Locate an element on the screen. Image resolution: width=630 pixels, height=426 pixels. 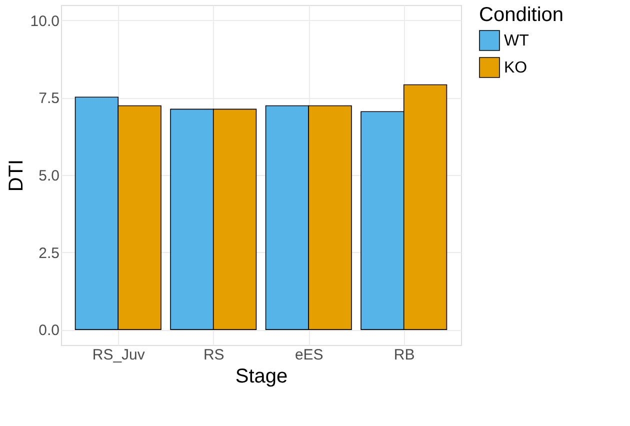
x-tick-label: RS_Juv is located at coordinates (119, 355).